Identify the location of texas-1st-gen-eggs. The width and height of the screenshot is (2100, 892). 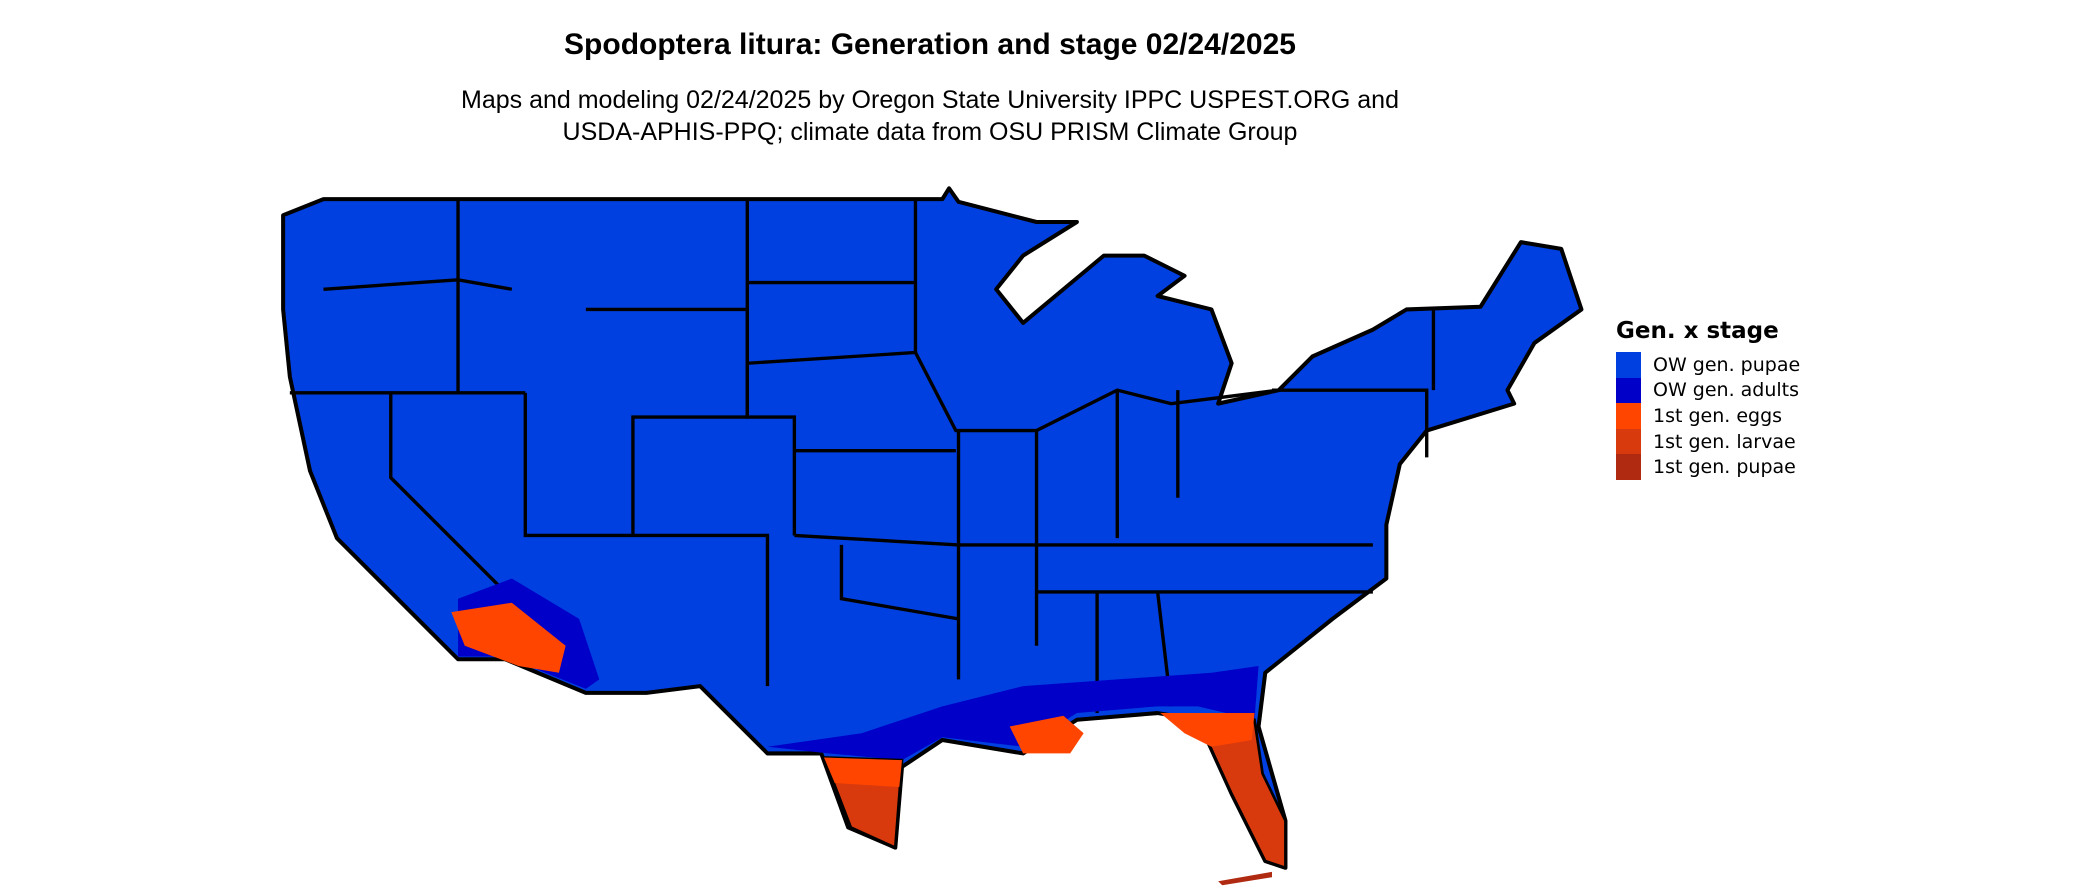
(863, 772).